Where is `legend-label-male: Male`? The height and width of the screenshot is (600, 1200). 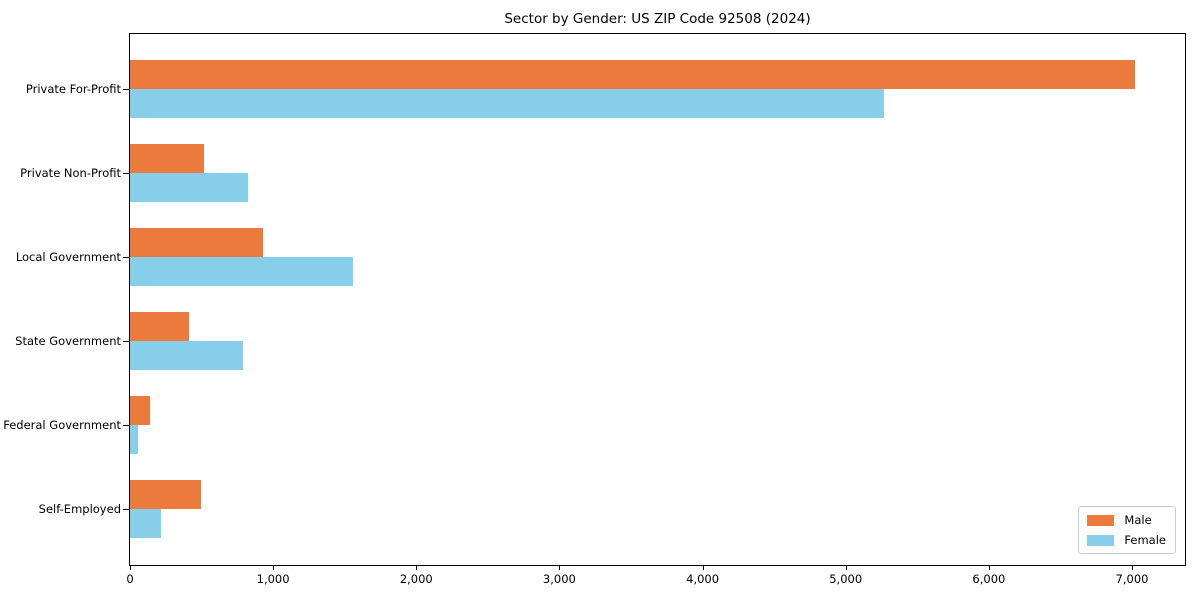 legend-label-male: Male is located at coordinates (1138, 520).